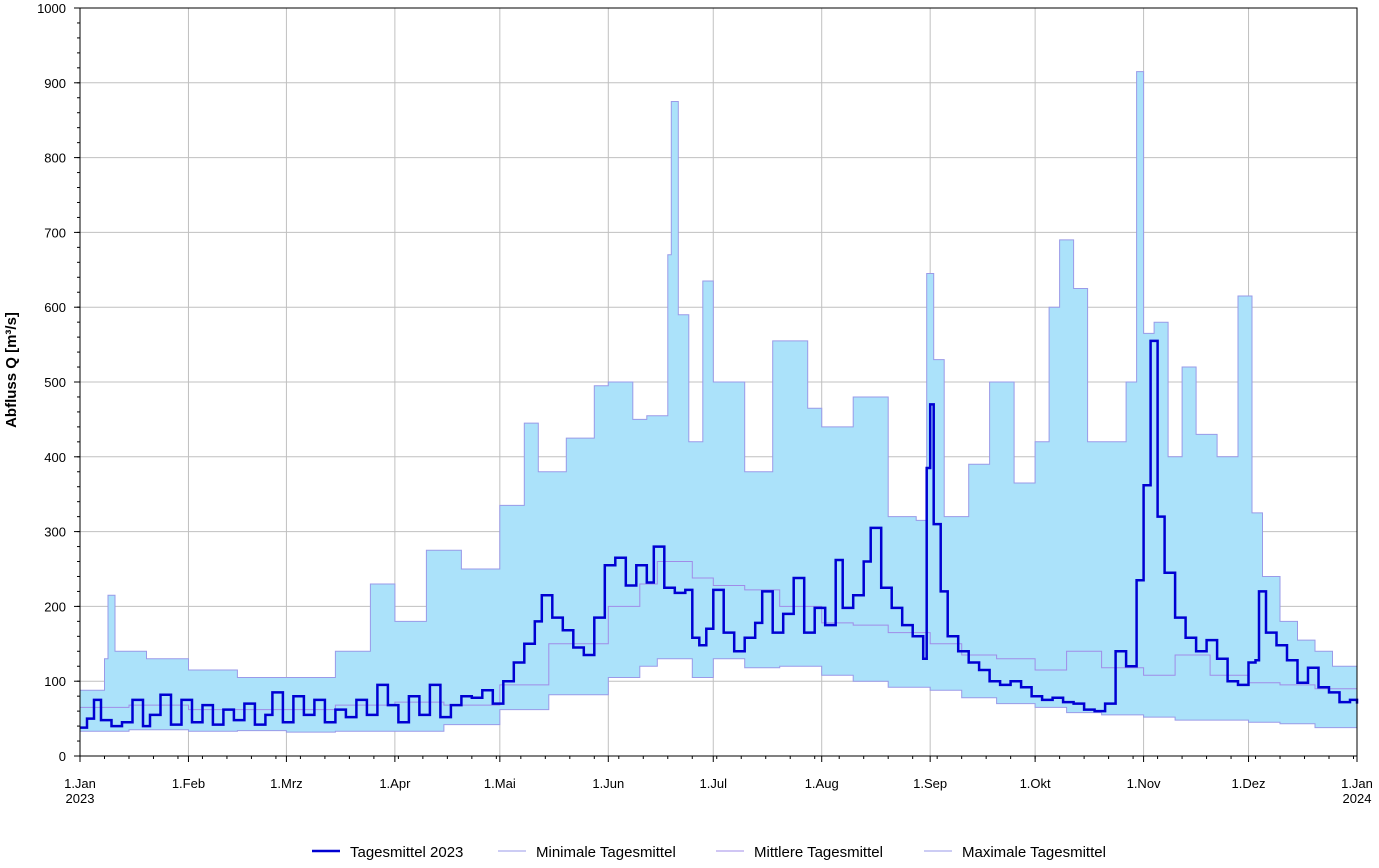 The height and width of the screenshot is (868, 1379). What do you see at coordinates (286, 783) in the screenshot?
I see `x-tick-label: 1.Mrz` at bounding box center [286, 783].